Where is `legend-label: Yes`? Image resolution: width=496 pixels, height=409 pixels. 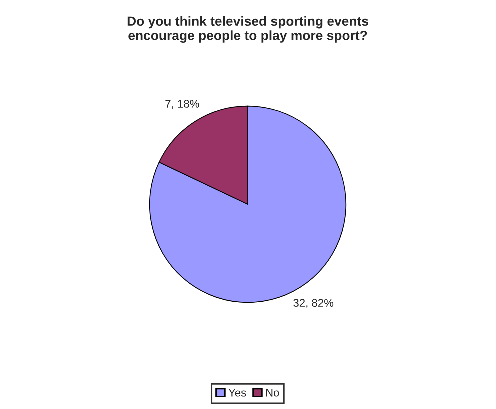 legend-label: Yes is located at coordinates (237, 393).